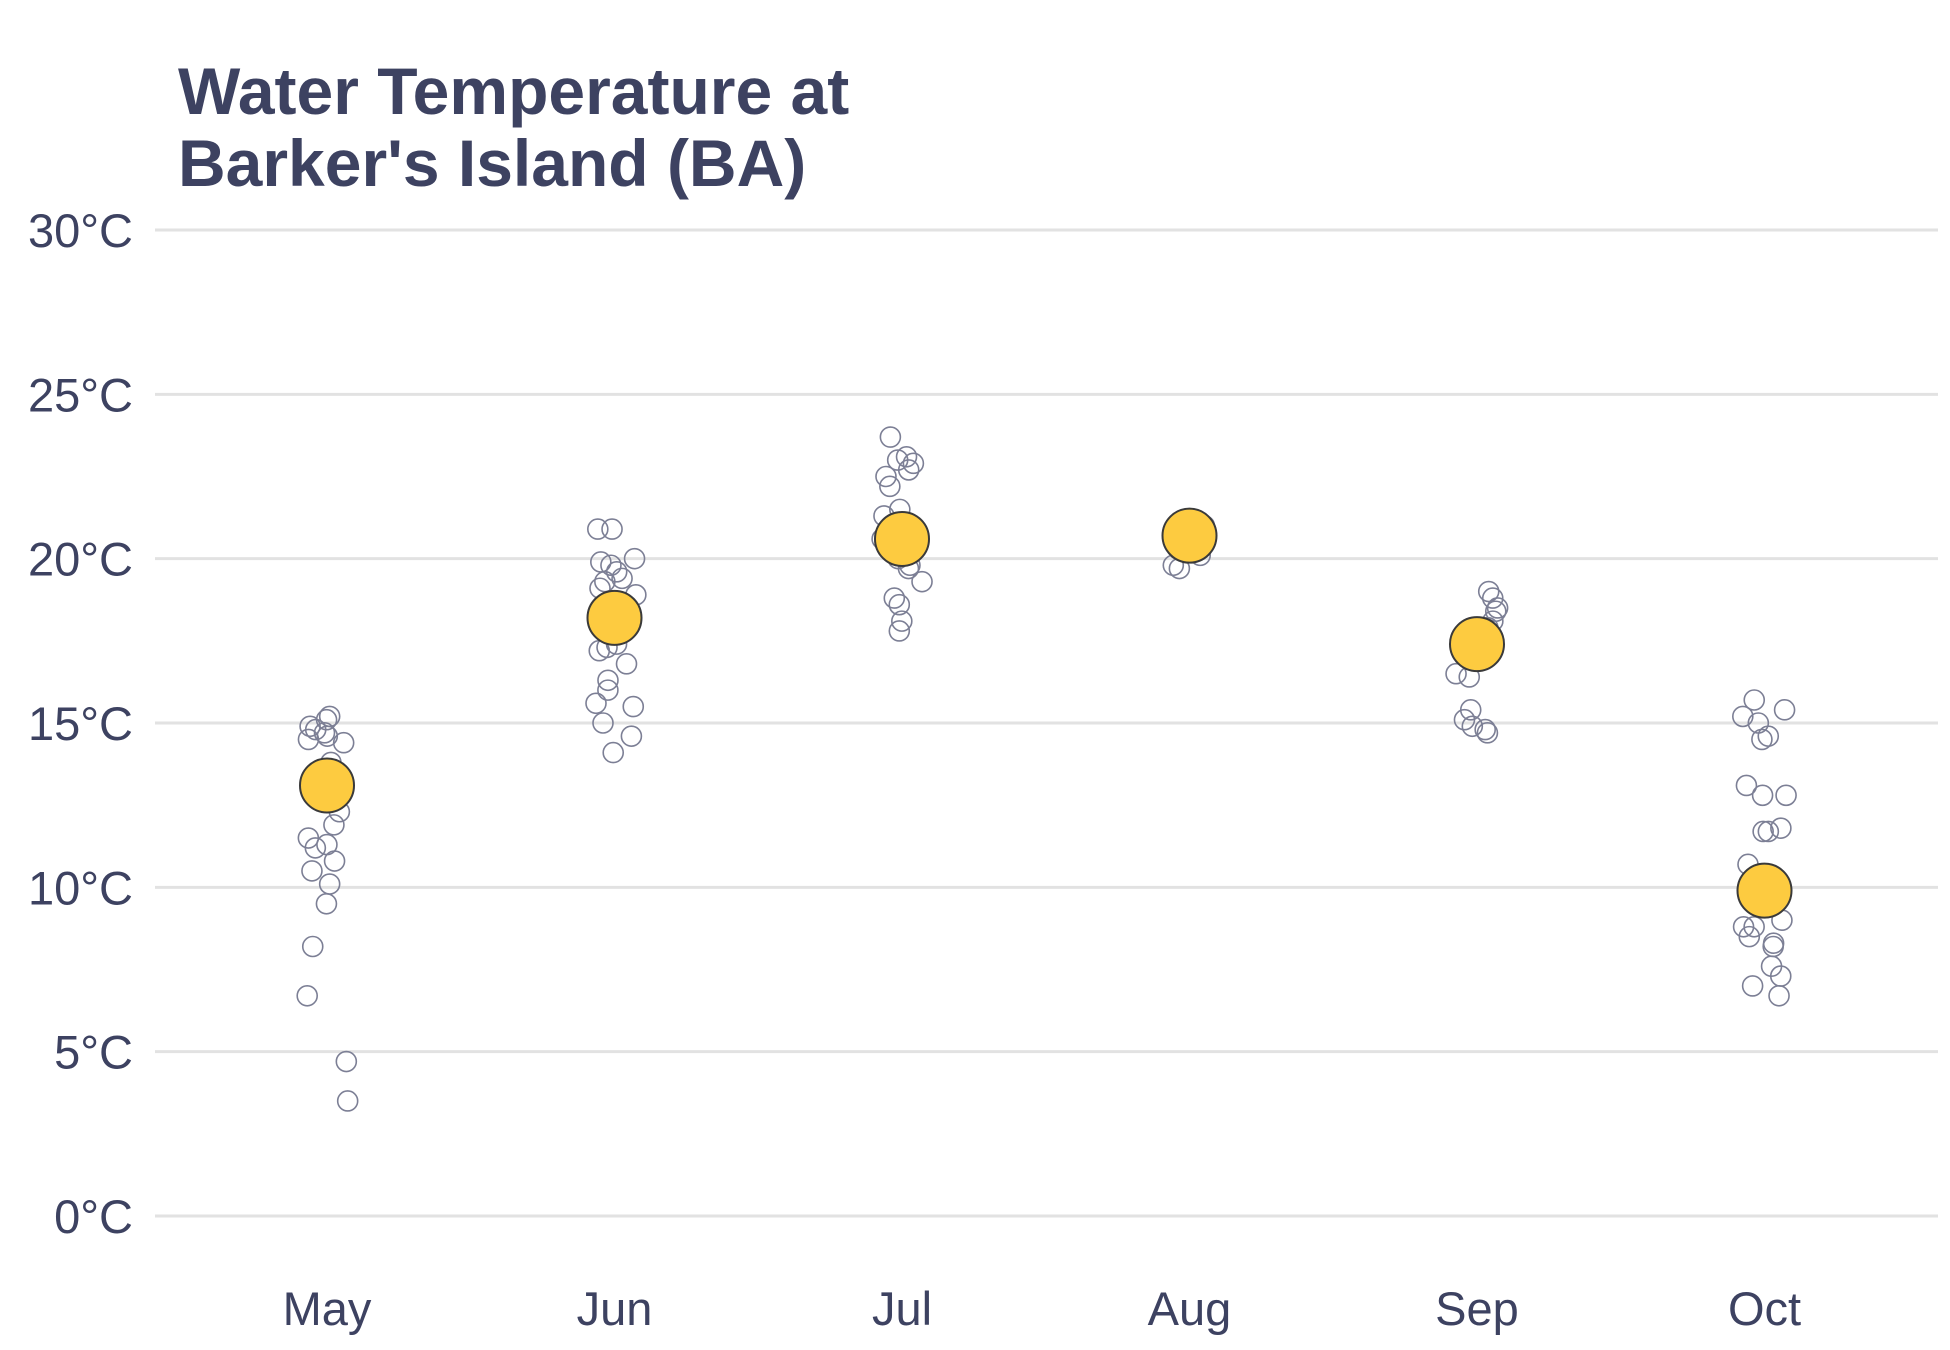 This screenshot has height=1350, width=1950. What do you see at coordinates (1764, 1308) in the screenshot?
I see `x-tick-label: Oct` at bounding box center [1764, 1308].